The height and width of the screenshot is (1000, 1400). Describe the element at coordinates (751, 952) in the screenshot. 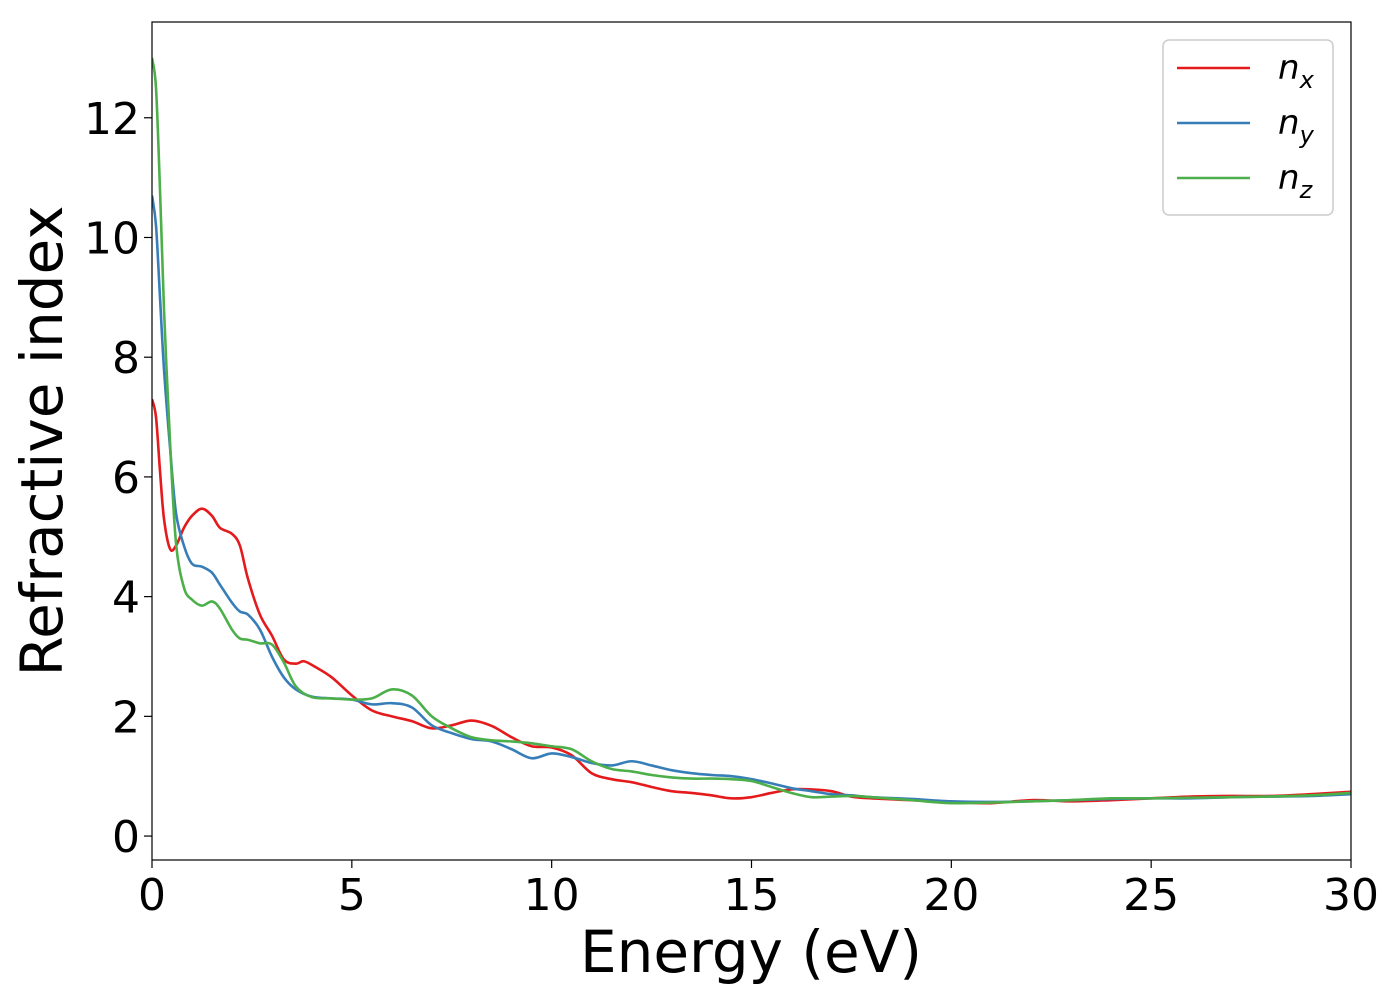

I see `x-axis-label: Energy (eV)` at that location.